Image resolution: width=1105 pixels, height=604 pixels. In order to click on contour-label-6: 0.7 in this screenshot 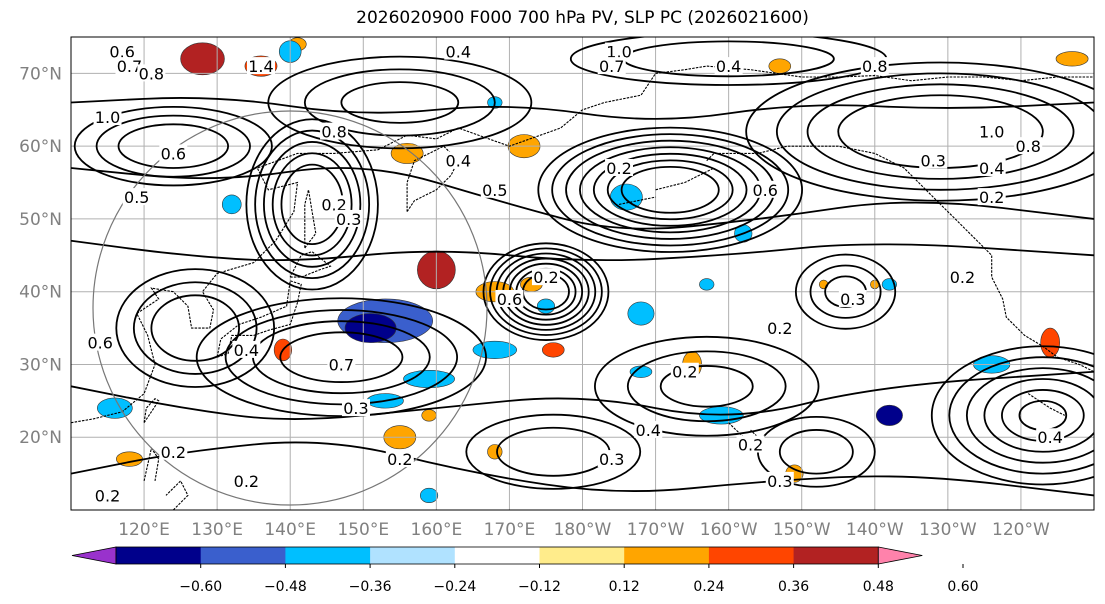, I will do `click(611, 66)`.